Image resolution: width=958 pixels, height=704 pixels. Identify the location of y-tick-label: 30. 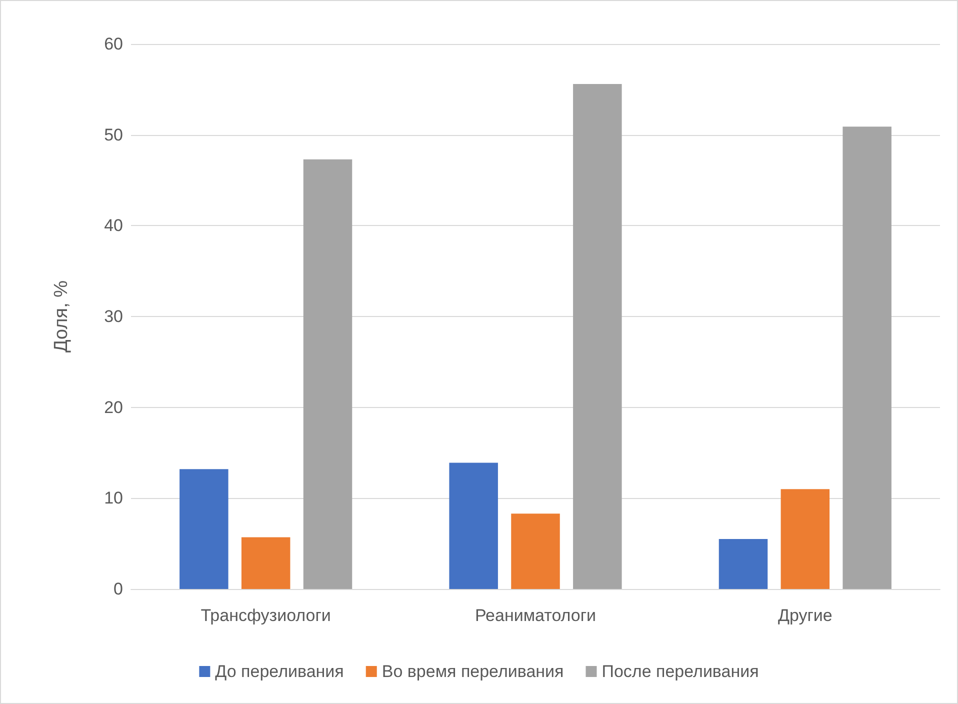
(113, 316).